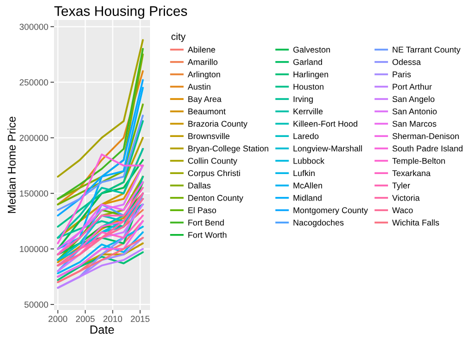 This screenshot has width=474, height=338. I want to click on legend-label: San Angelo, so click(413, 100).